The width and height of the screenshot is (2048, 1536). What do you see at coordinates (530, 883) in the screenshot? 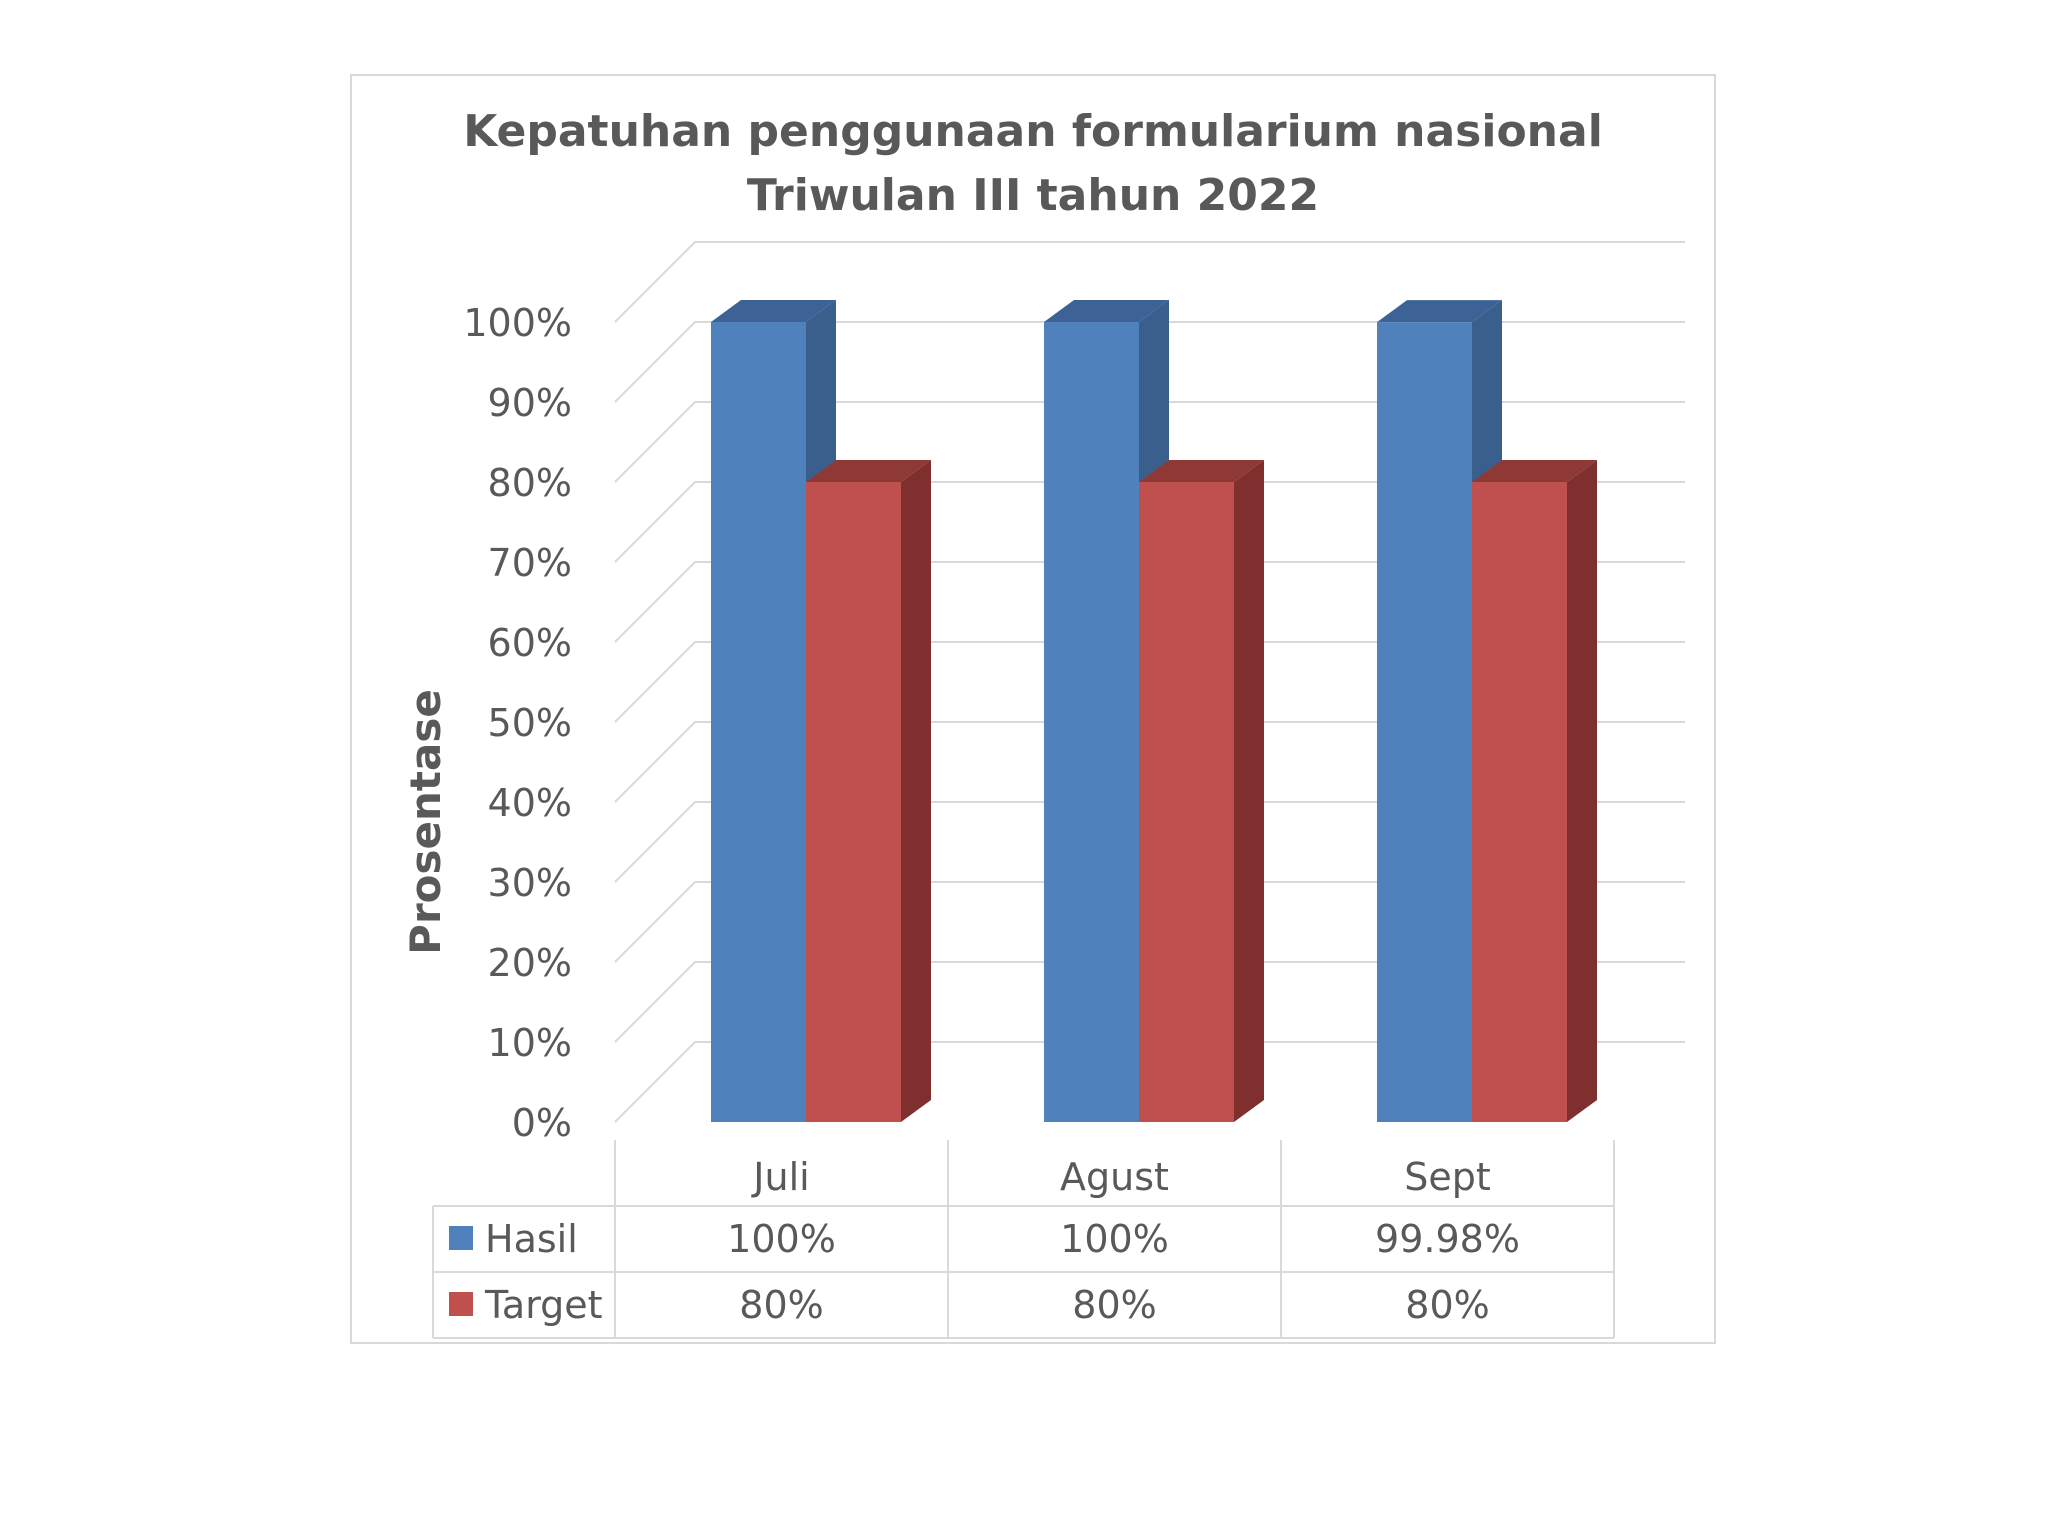
I see `y-tick-label: 30%` at bounding box center [530, 883].